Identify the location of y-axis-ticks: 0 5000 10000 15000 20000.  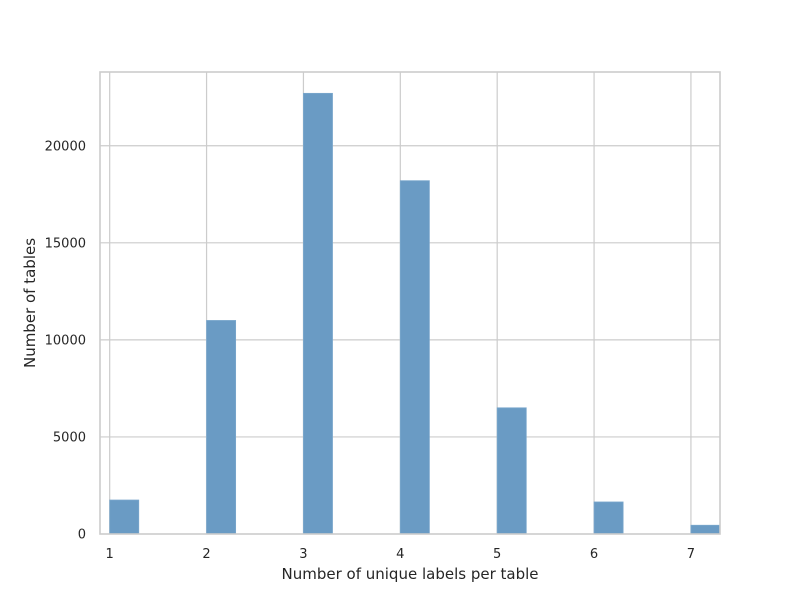
(65, 340).